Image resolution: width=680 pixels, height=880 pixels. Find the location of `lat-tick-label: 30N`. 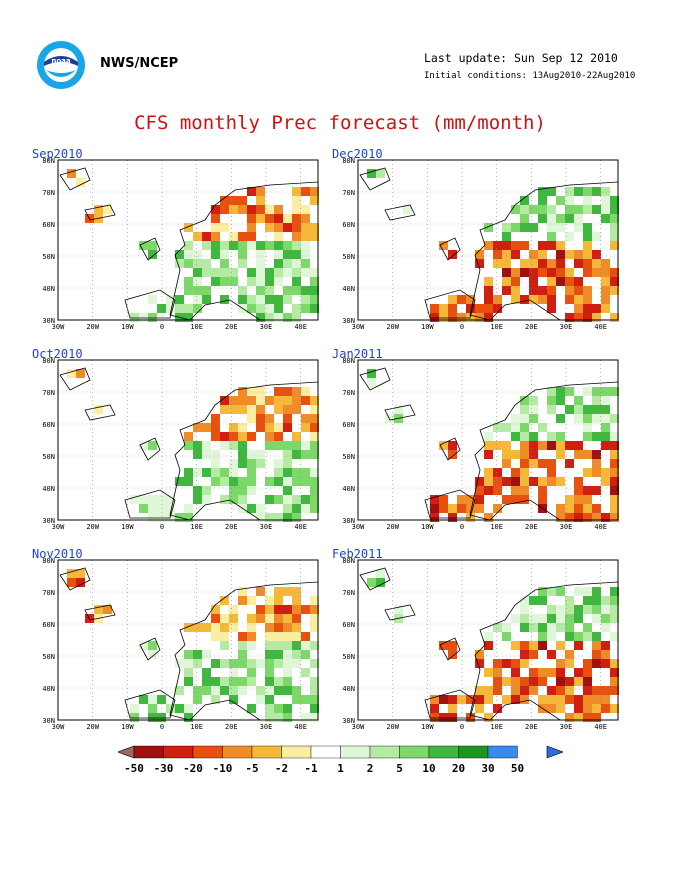

lat-tick-label: 30N is located at coordinates (48, 521).